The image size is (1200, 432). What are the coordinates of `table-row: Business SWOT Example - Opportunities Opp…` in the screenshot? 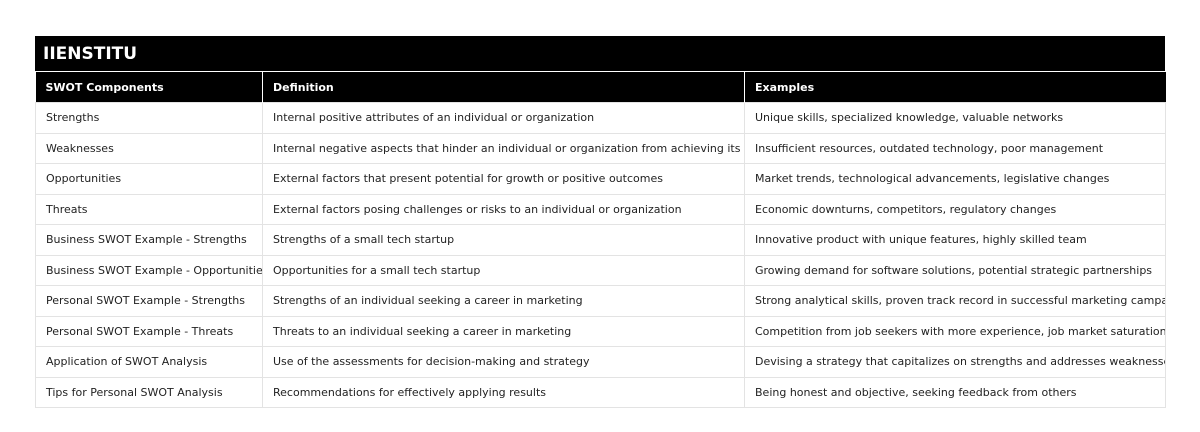 It's located at (600, 270).